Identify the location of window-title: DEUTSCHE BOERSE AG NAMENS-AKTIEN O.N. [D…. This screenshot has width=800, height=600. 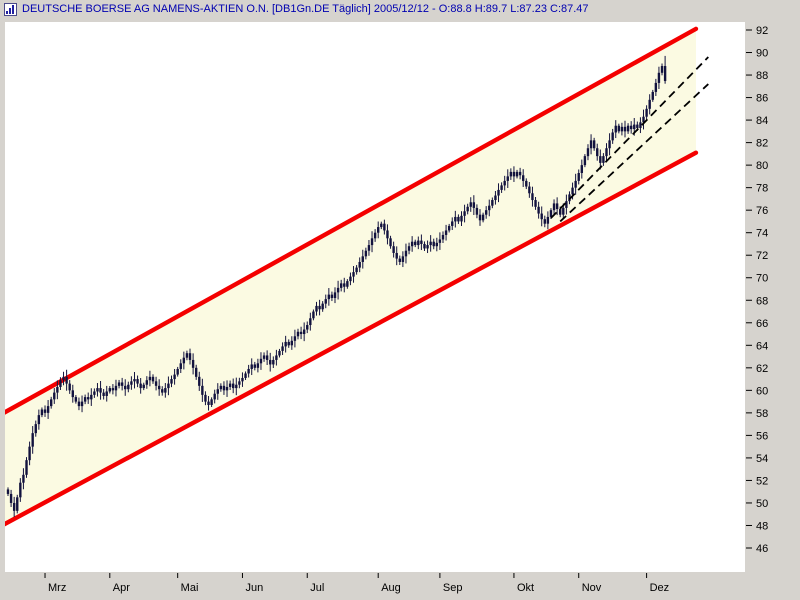
(305, 9).